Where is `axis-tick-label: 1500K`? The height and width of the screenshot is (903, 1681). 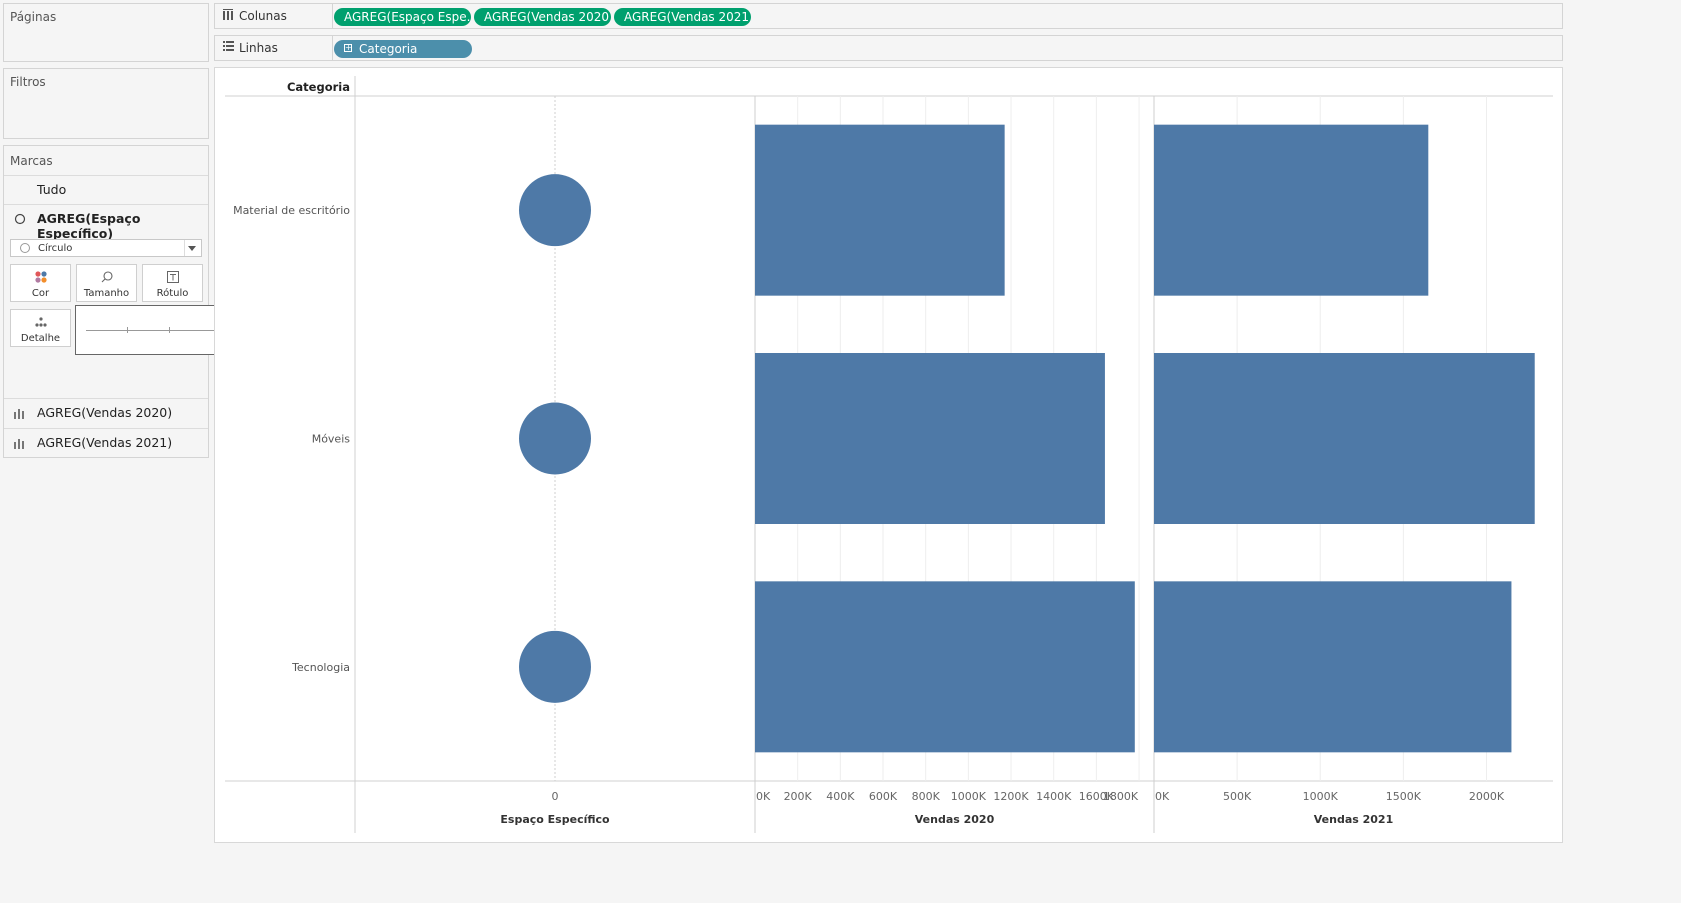
axis-tick-label: 1500K is located at coordinates (1404, 796).